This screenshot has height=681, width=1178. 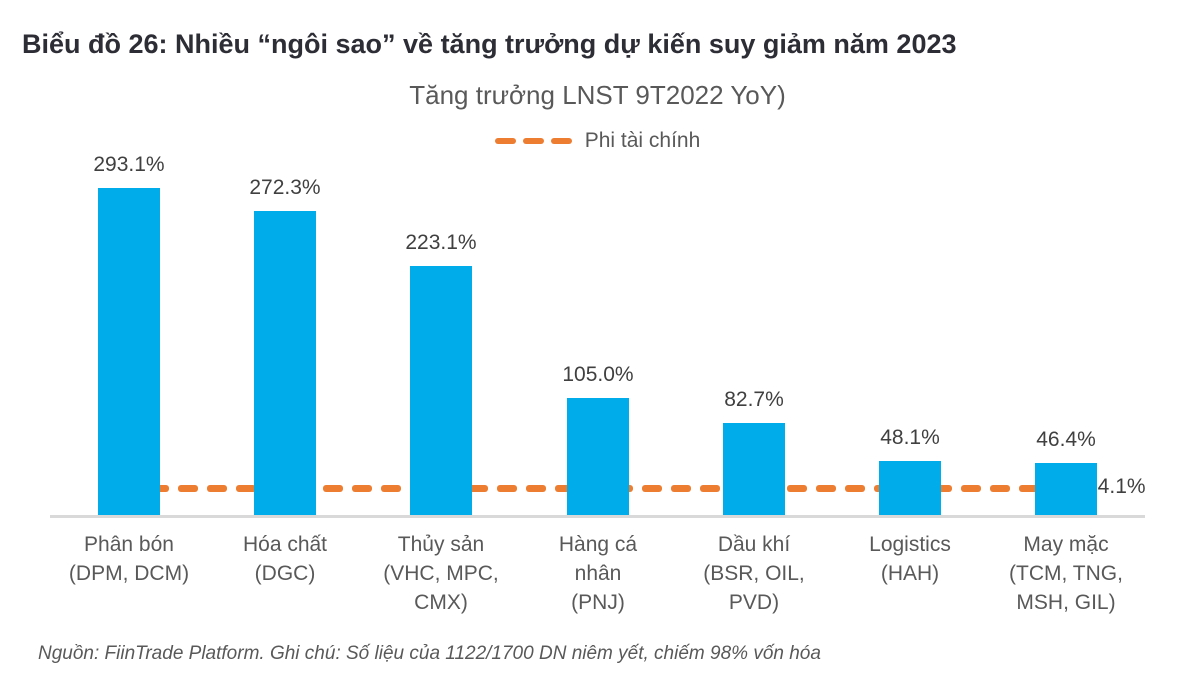 I want to click on x-axis-label: Hàng cá nhân (PNJ), so click(x=598, y=573).